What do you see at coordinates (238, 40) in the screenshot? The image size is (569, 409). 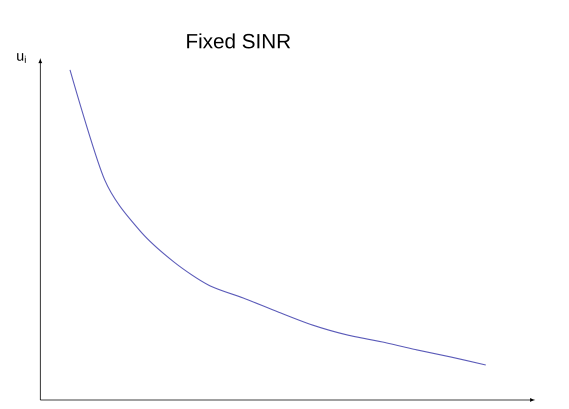 I see `chart-title: Fixed SINR` at bounding box center [238, 40].